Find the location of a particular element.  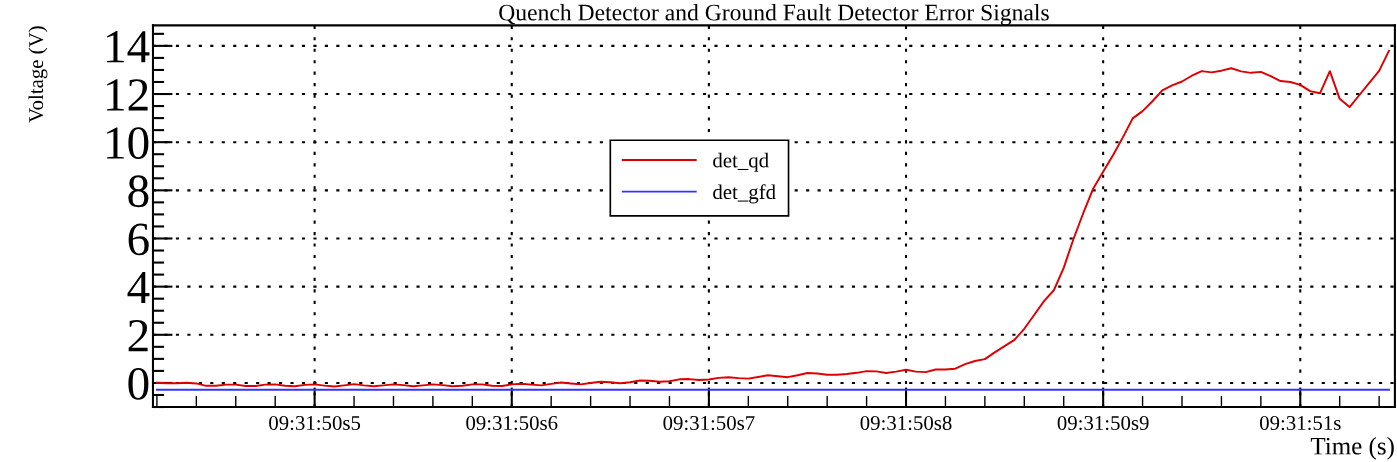

x-tick-label: 09:31:51s is located at coordinates (1300, 423).